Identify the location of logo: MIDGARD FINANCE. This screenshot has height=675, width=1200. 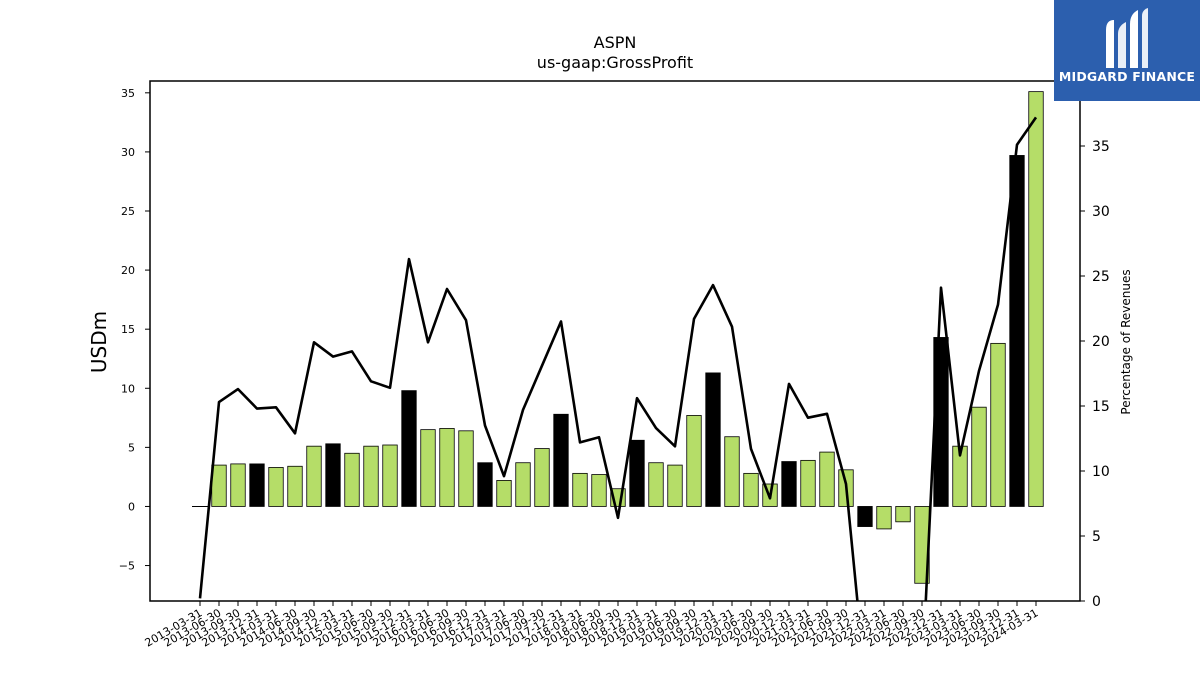
(1127, 50).